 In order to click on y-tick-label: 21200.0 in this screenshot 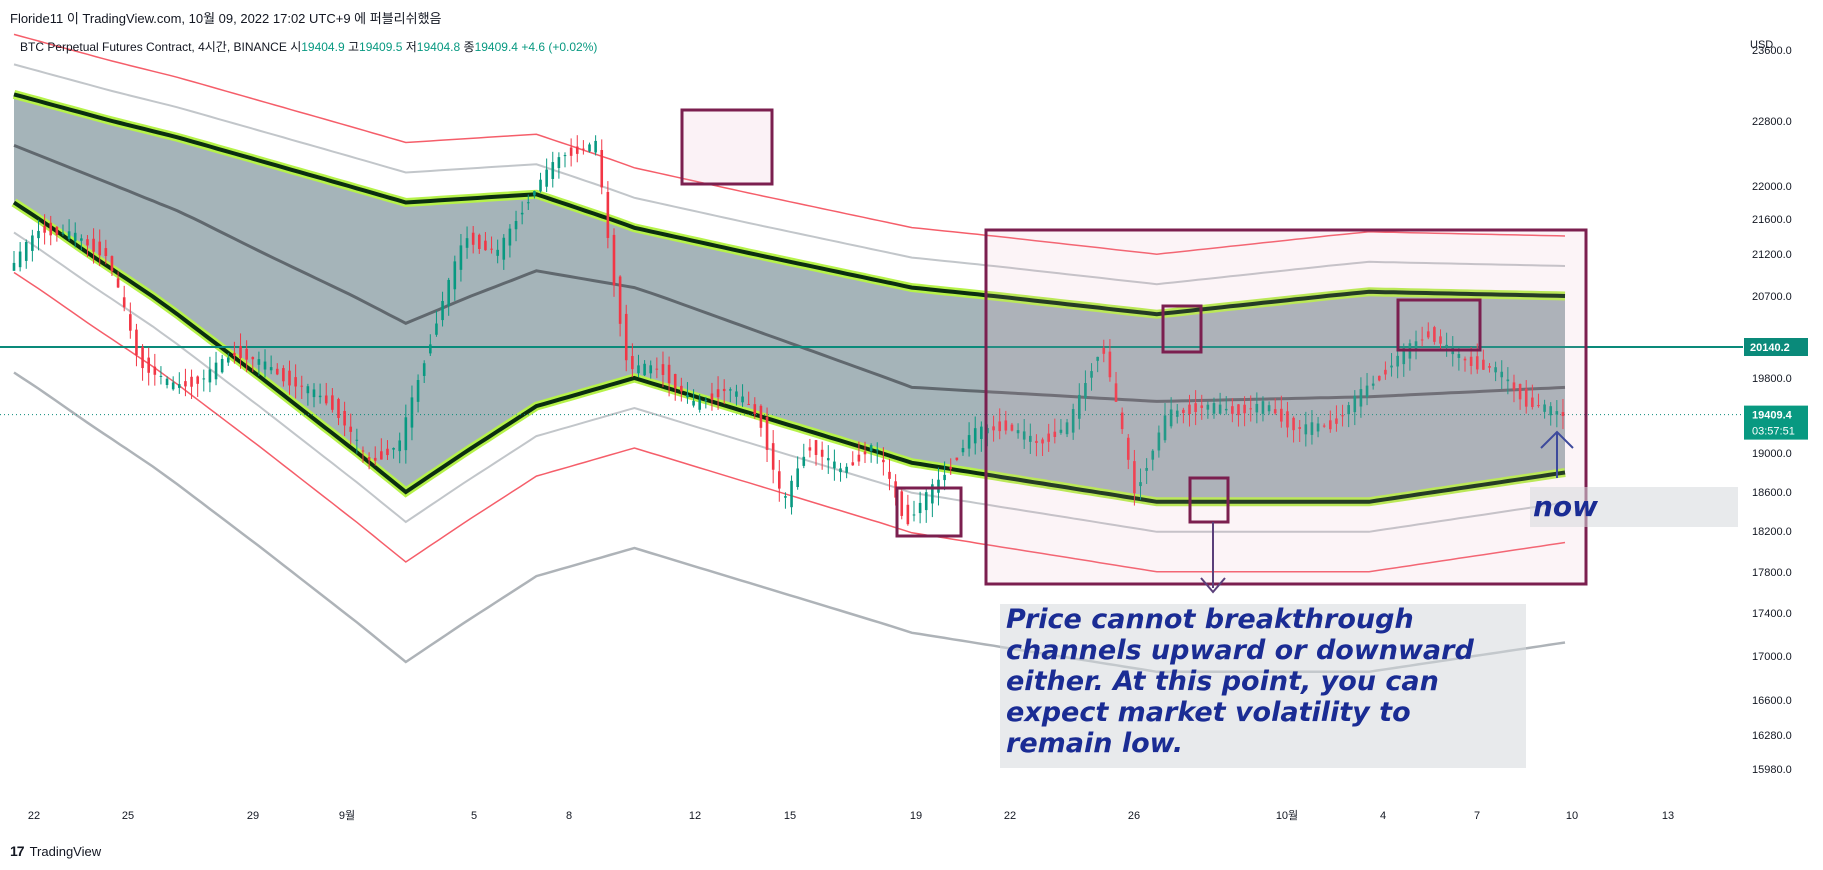, I will do `click(1772, 255)`.